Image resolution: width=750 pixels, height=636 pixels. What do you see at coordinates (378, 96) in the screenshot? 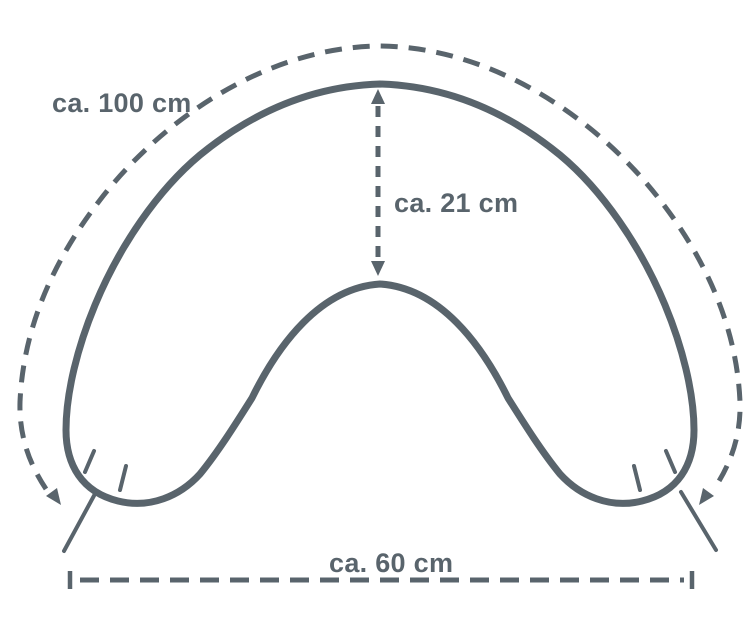
I see `thickness-arrowhead-top` at bounding box center [378, 96].